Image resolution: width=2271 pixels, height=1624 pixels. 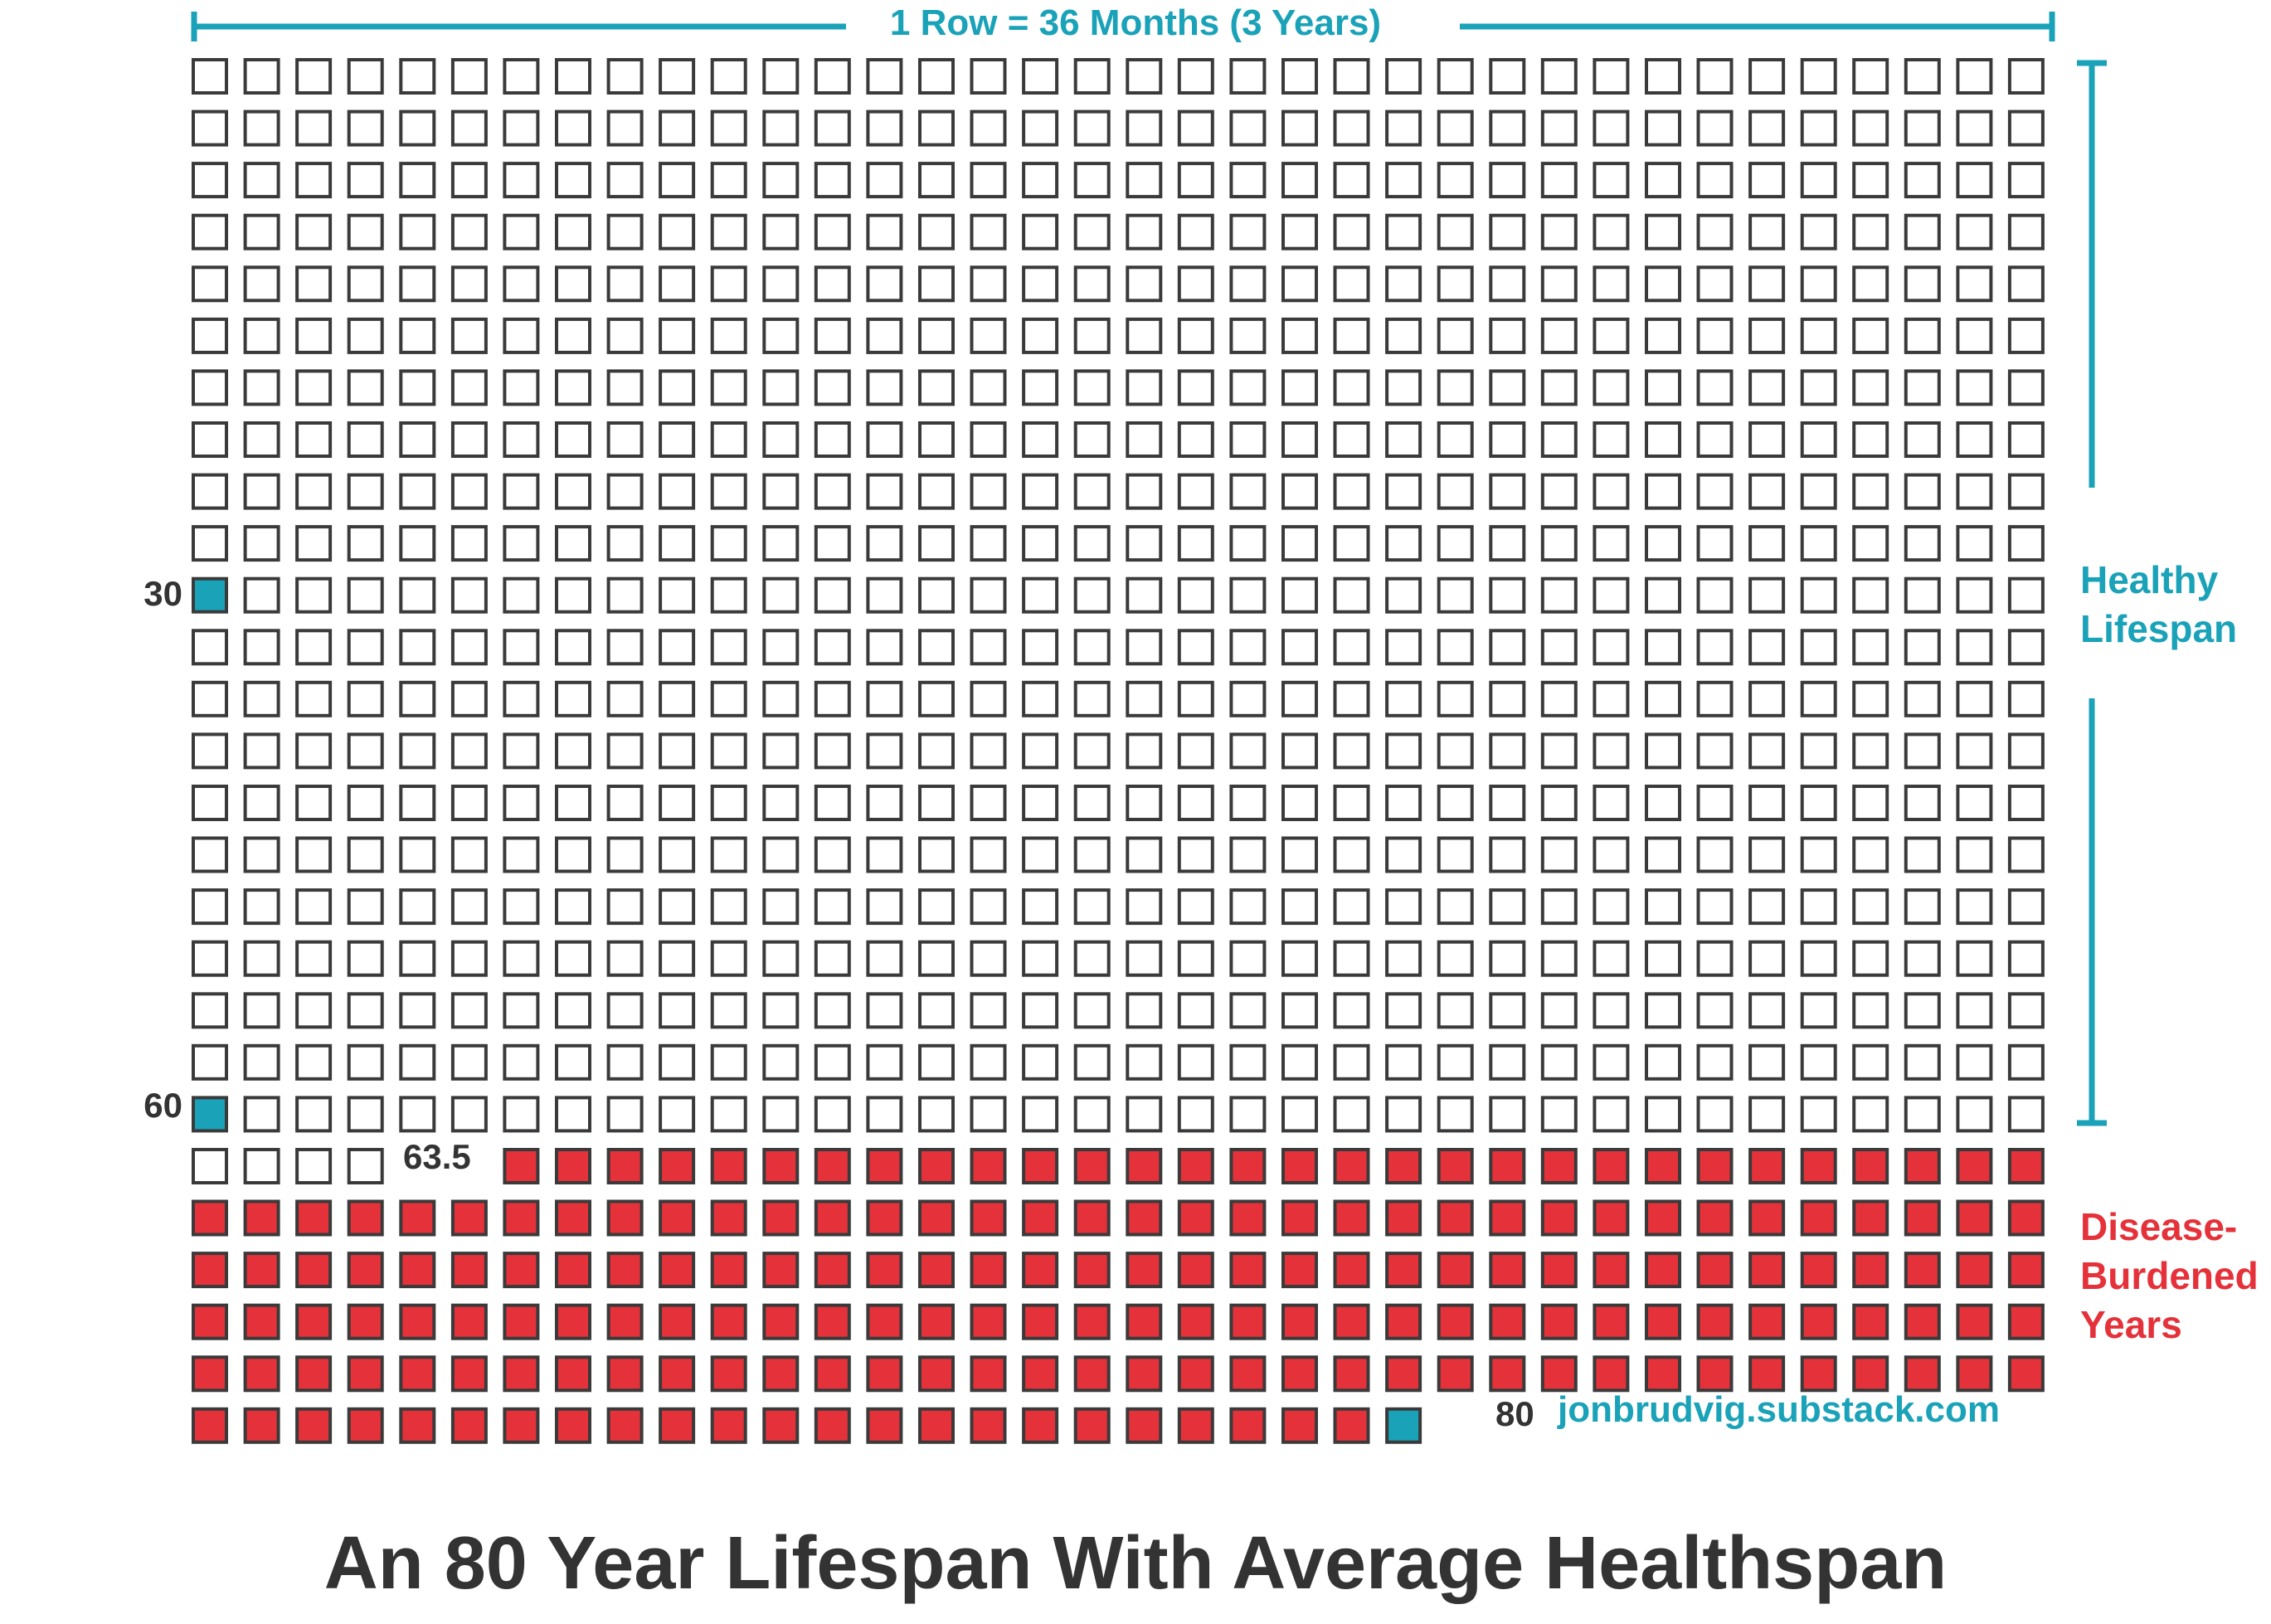 What do you see at coordinates (162, 593) in the screenshot?
I see `age-30-label: 30` at bounding box center [162, 593].